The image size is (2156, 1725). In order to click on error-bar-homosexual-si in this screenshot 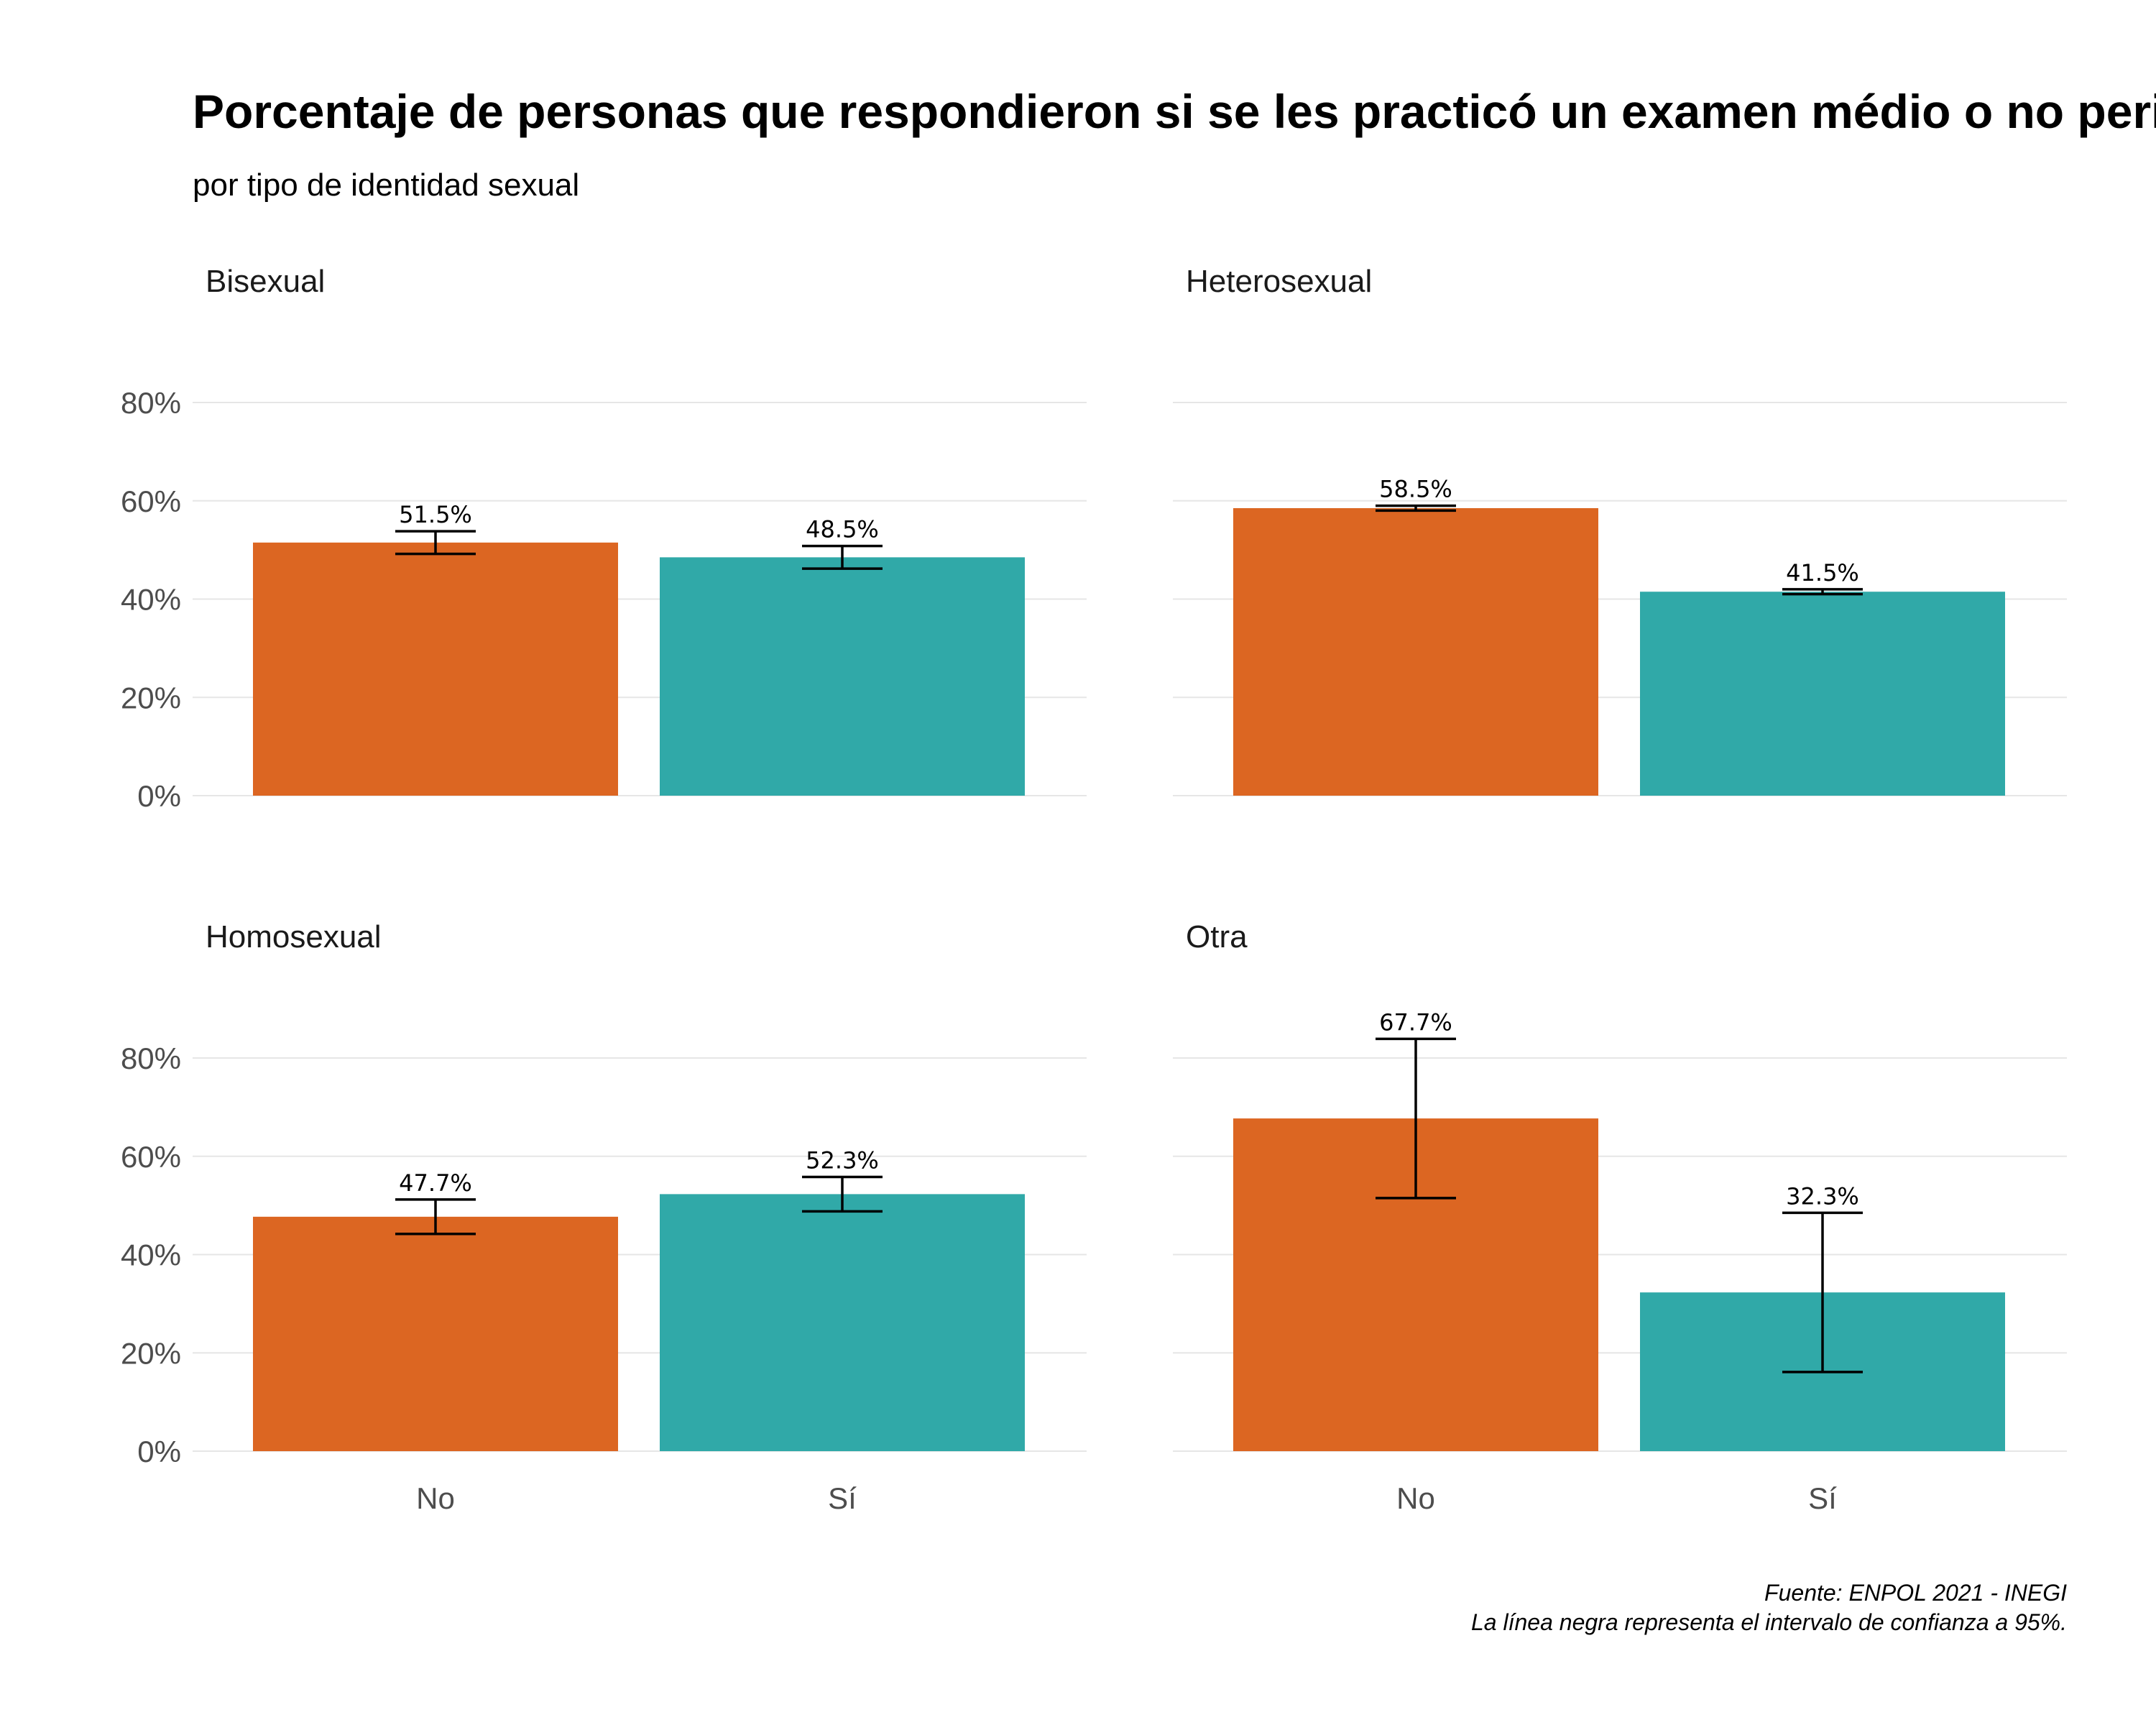, I will do `click(842, 1194)`.